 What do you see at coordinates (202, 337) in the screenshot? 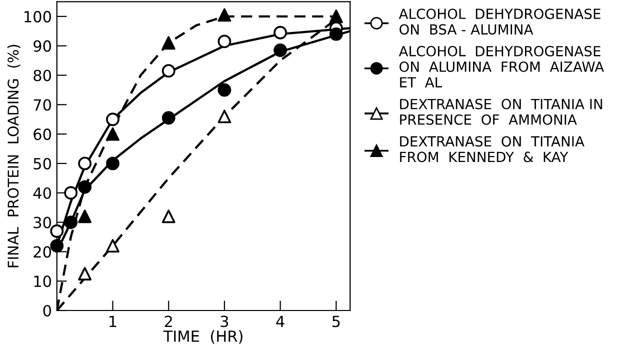
I see `x-axis-title: TIME (HR)` at bounding box center [202, 337].